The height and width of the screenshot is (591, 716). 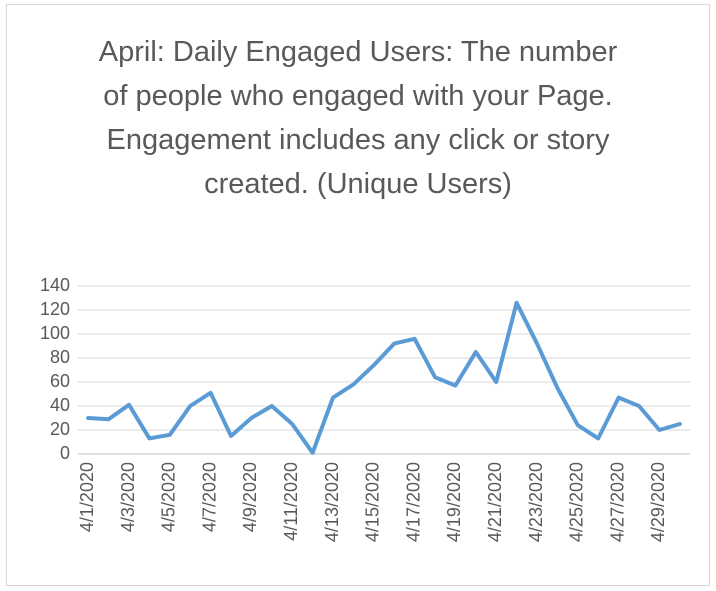 I want to click on x-tick-label: 4/9/2020, so click(x=250, y=497).